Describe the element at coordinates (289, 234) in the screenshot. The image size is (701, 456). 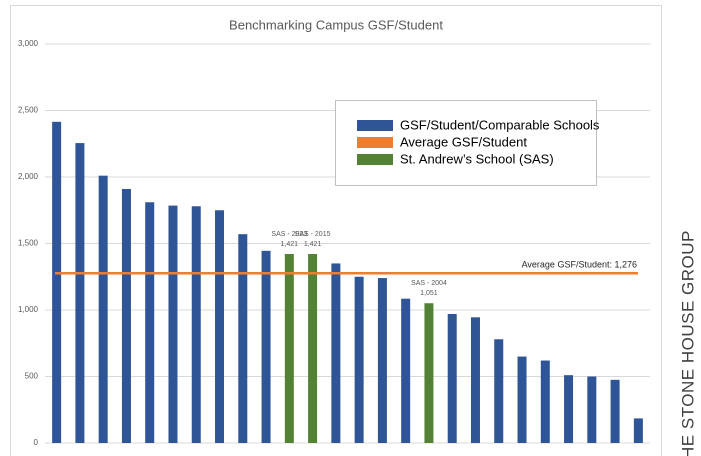
I see `bar-note: SAS - 2023` at that location.